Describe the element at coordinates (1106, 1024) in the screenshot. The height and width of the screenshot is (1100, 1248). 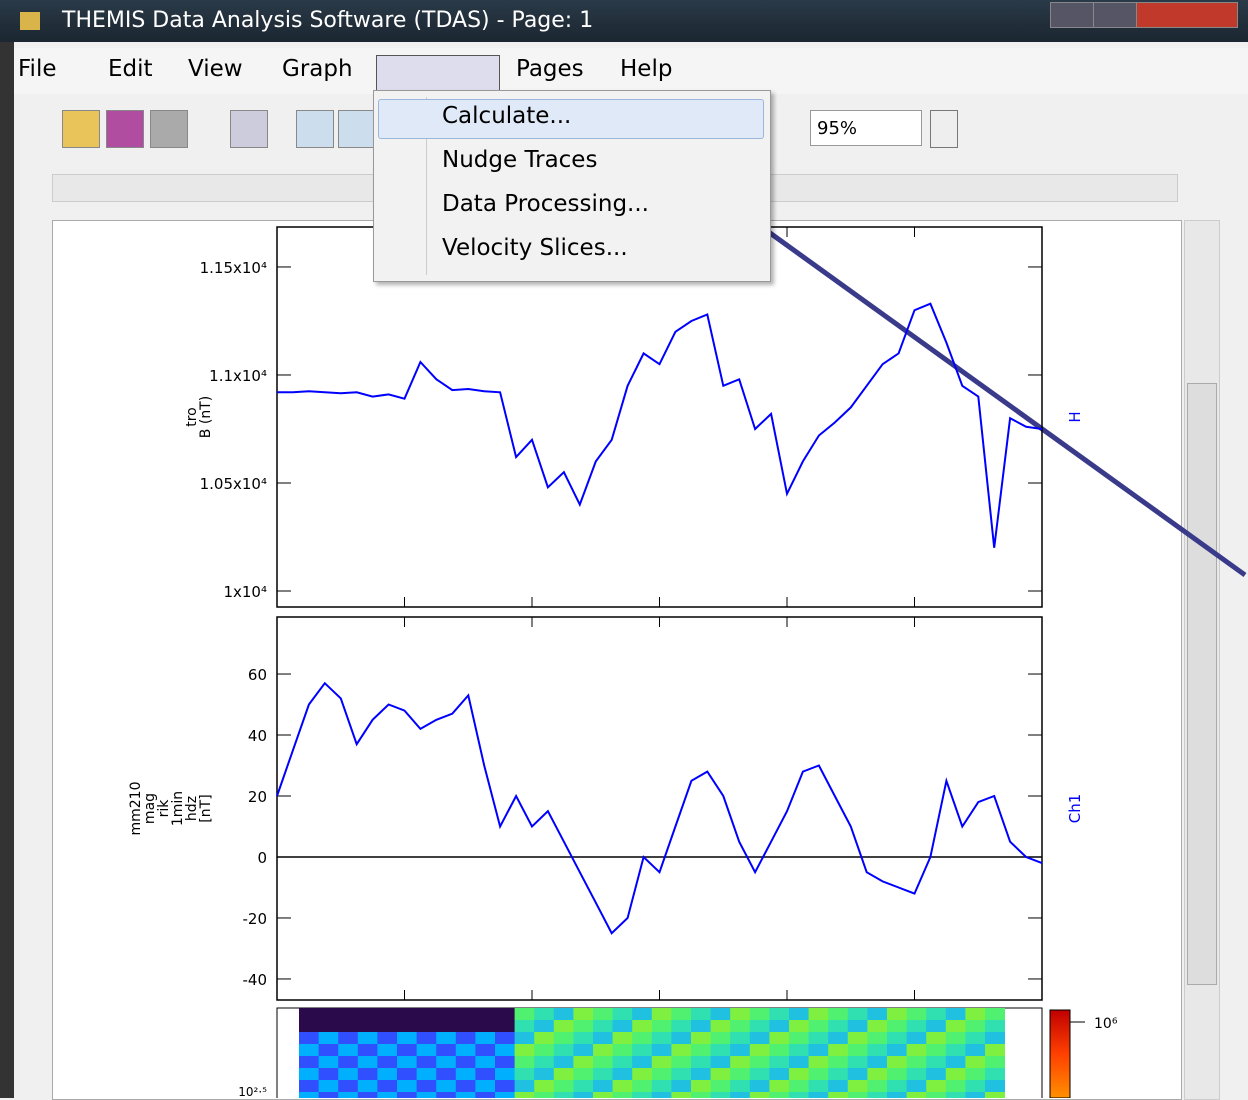
I see `colorbar-tick-label: 10⁶` at that location.